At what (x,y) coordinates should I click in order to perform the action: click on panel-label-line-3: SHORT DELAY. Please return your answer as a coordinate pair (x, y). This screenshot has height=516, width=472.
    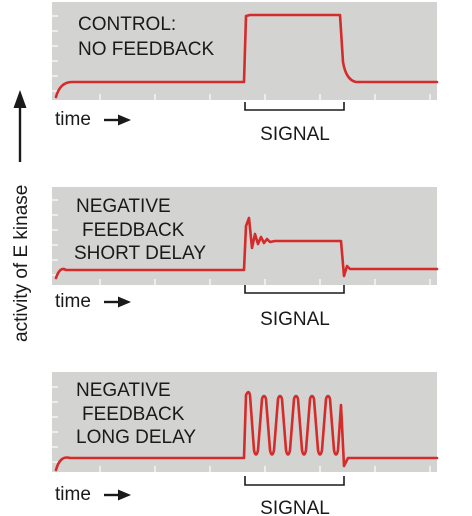
    Looking at the image, I should click on (140, 253).